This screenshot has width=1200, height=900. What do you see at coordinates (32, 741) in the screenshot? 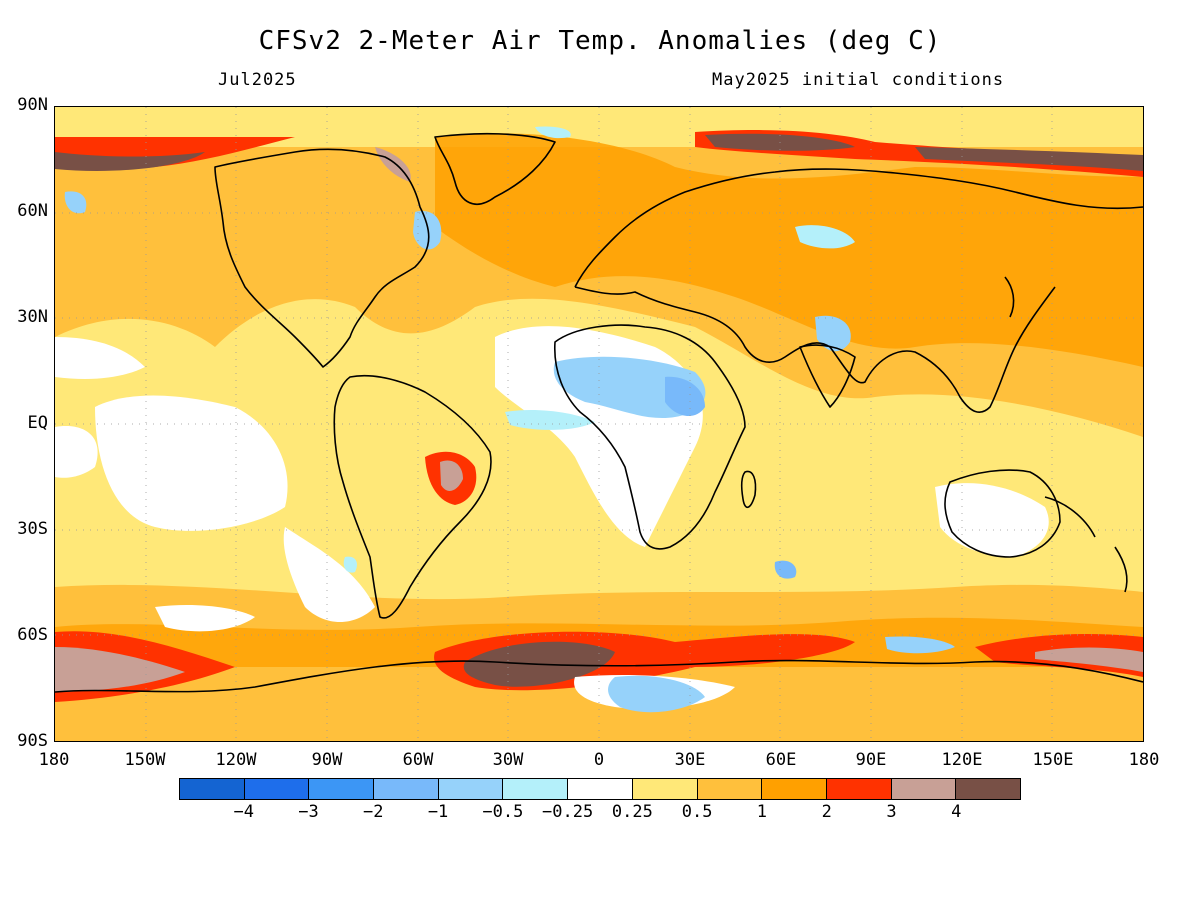
I see `lat-label-90s: 90S` at bounding box center [32, 741].